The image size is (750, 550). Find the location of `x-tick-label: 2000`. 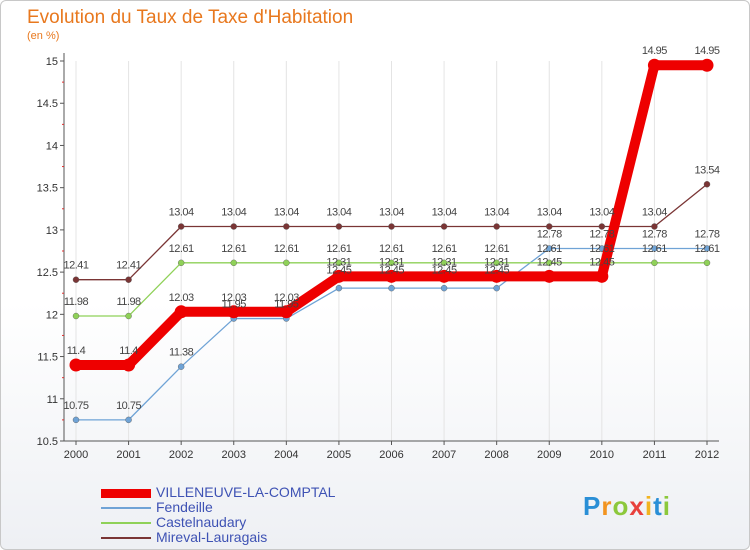

x-tick-label: 2000 is located at coordinates (76, 455).